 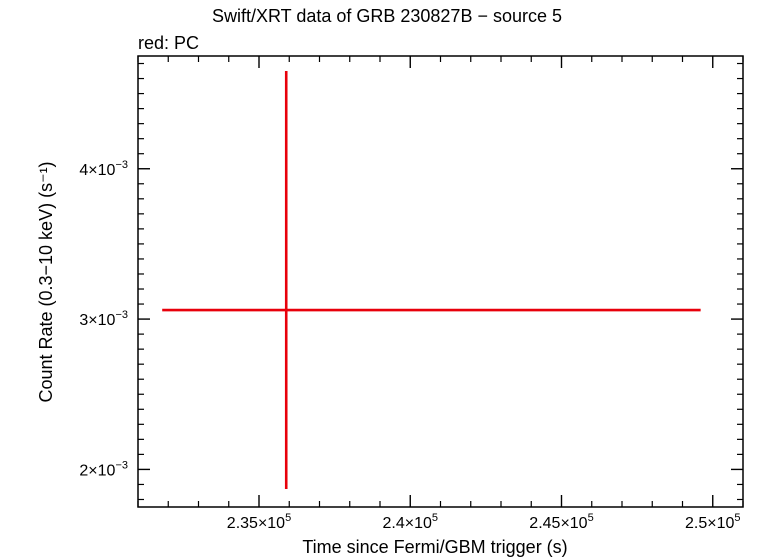 I want to click on y-tick-label: 4×10⁻³, so click(x=103, y=169).